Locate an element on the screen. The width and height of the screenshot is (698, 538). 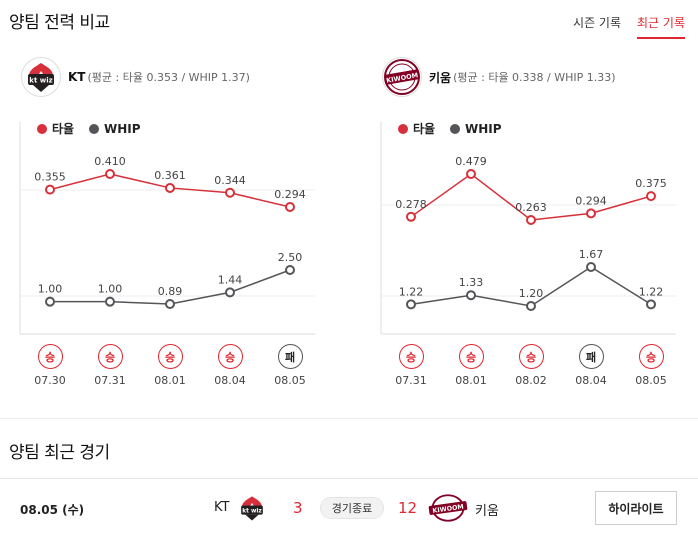
team-summary: (평균 : 타율 0.338 / WHIP 1.33) is located at coordinates (534, 77).